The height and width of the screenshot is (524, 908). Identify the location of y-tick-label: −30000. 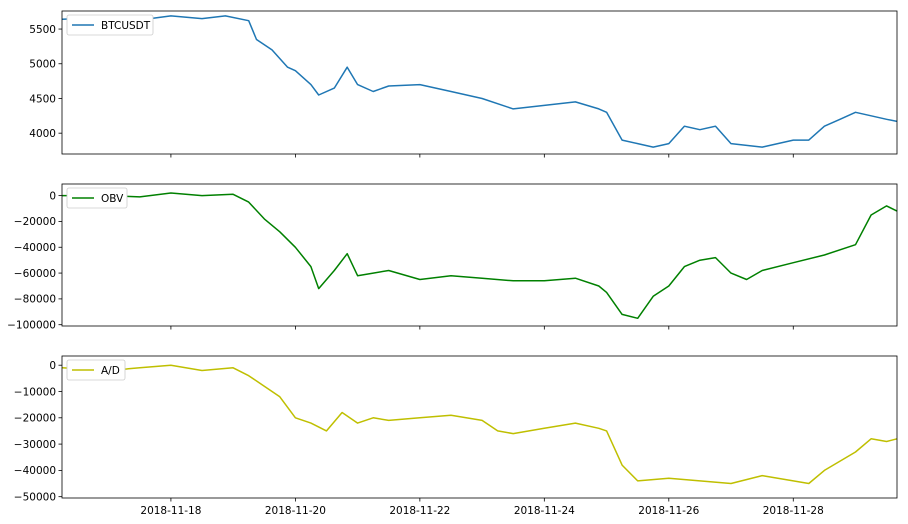
(35, 445).